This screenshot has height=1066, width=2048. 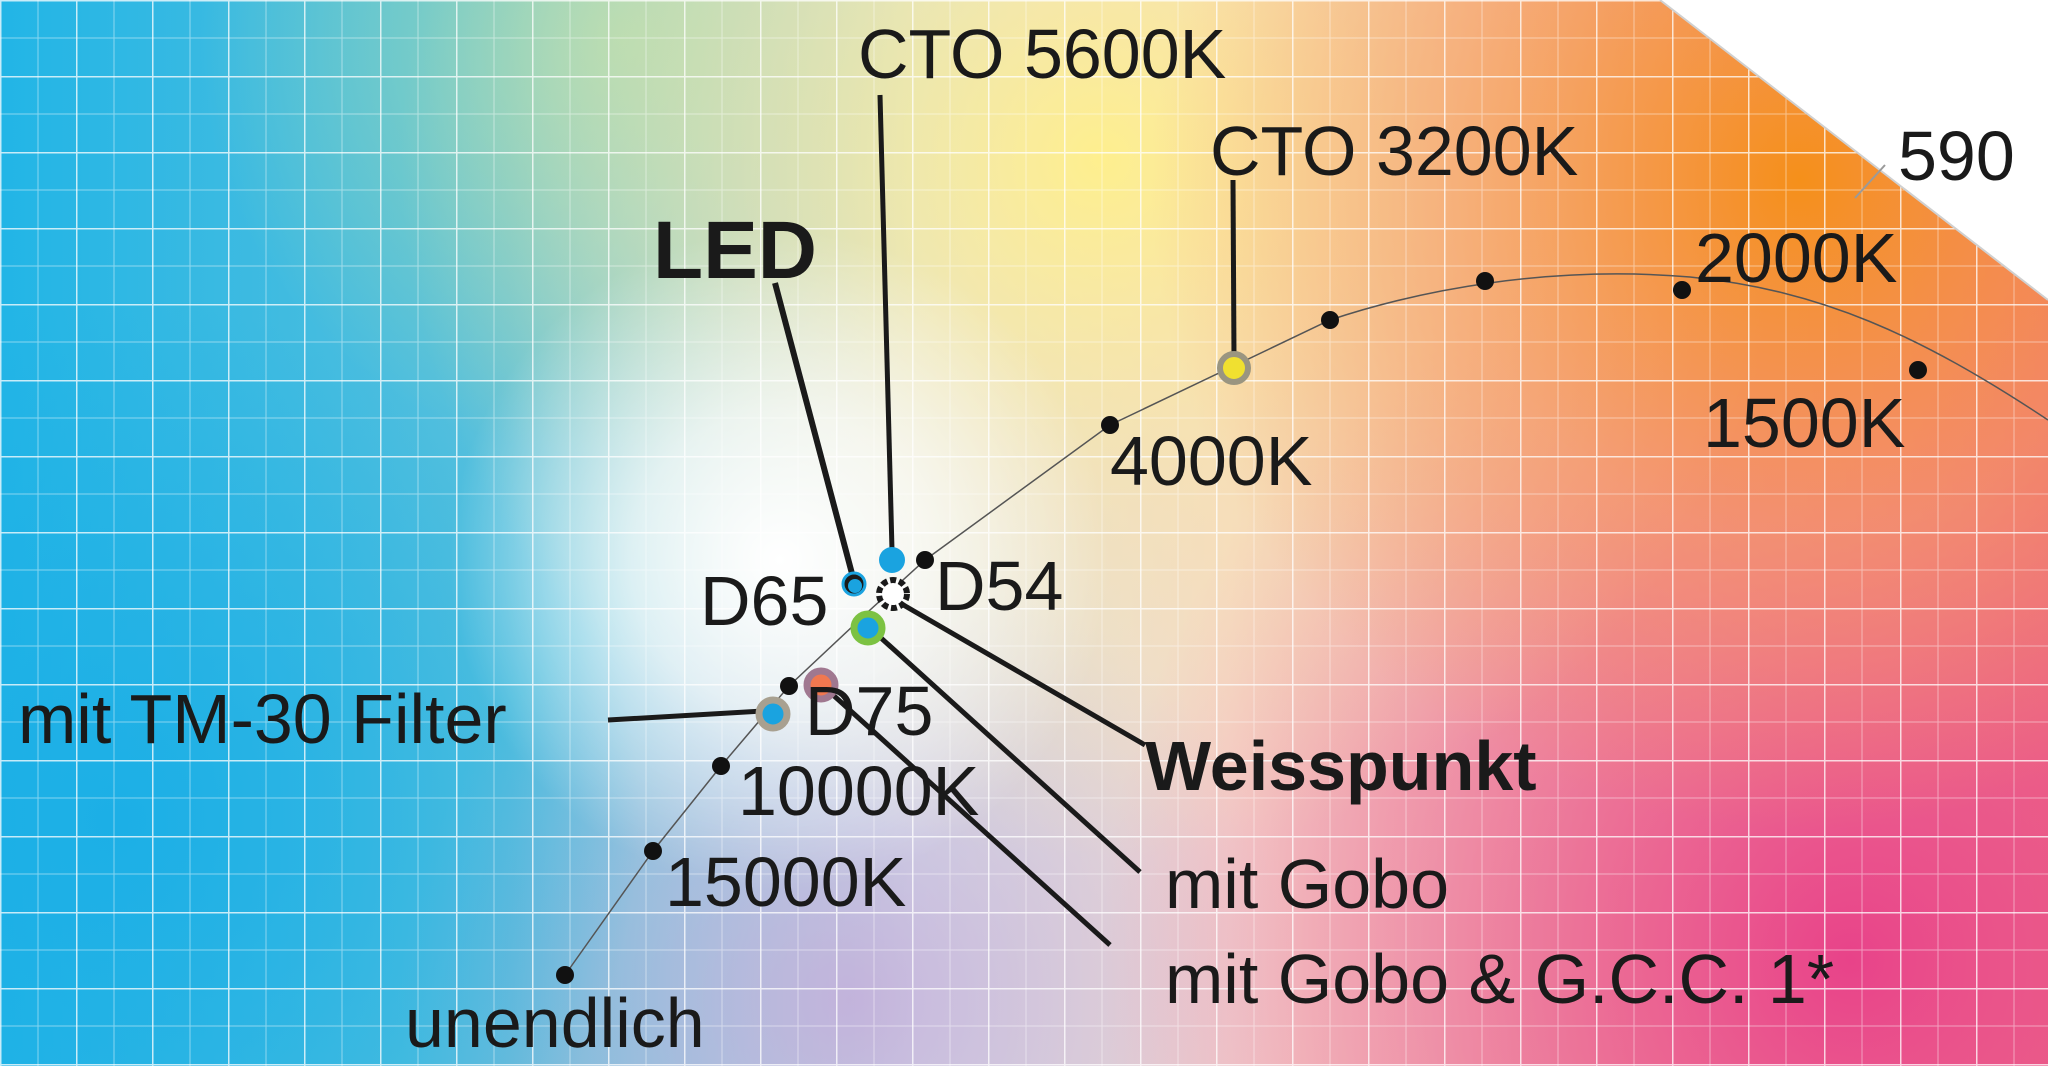 What do you see at coordinates (1110, 425) in the screenshot?
I see `point-4000k` at bounding box center [1110, 425].